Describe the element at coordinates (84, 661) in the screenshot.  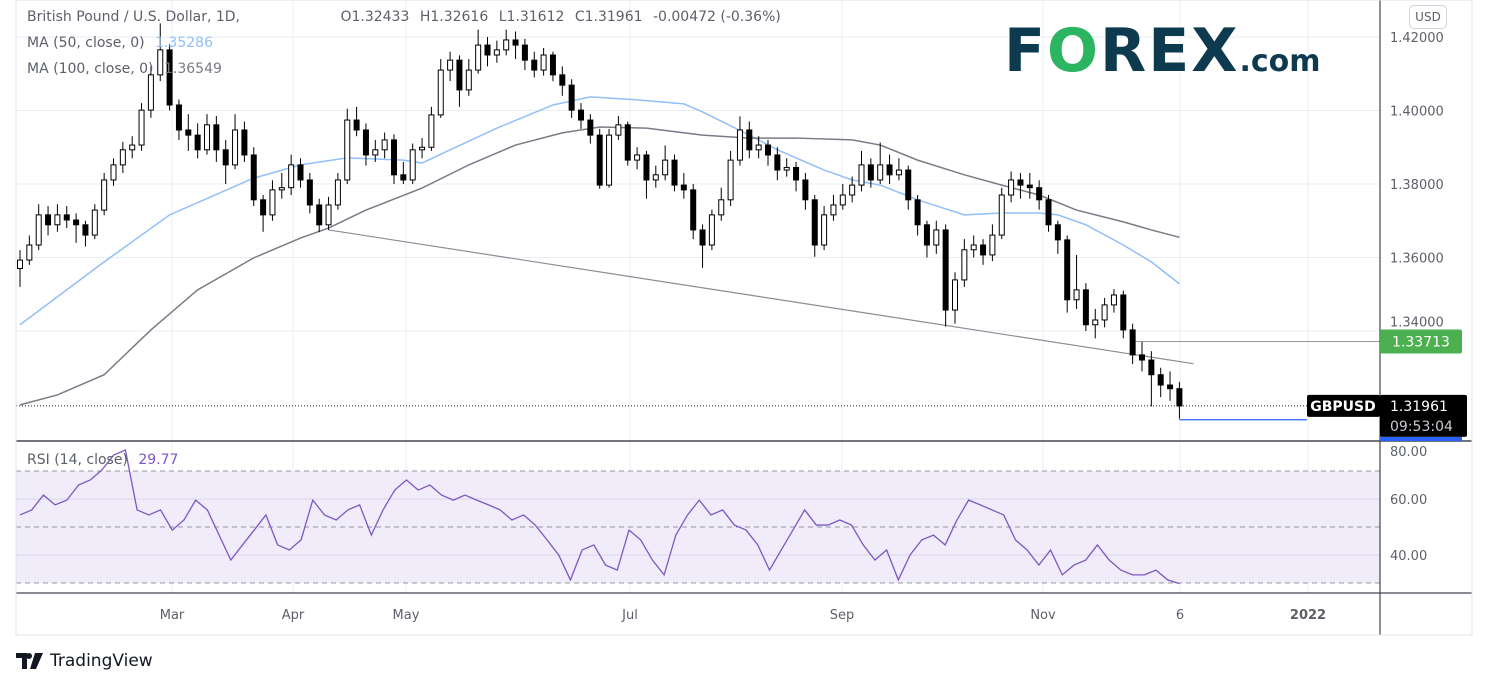
I see `tradingview-branding: TradingView` at that location.